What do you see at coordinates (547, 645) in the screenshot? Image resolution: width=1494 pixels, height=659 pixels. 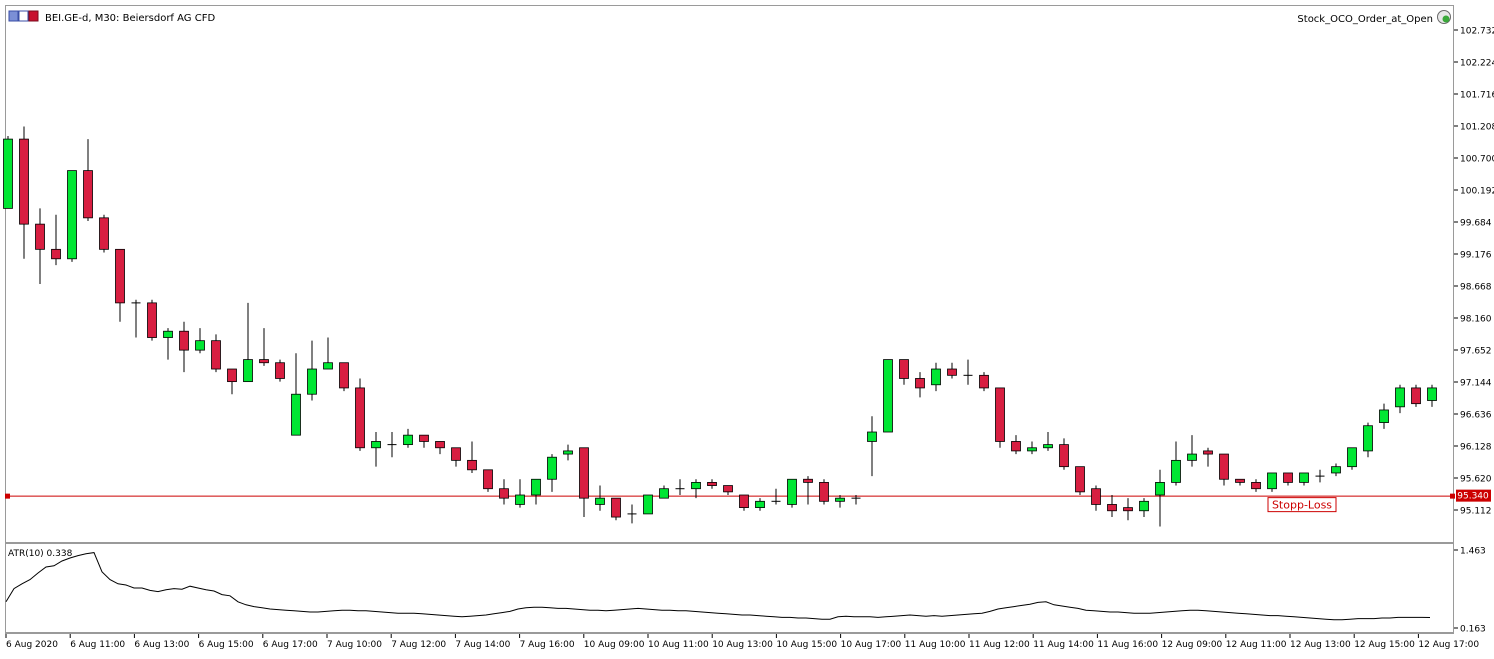 I see `time-tick-label: 7 Aug 16:00` at bounding box center [547, 645].